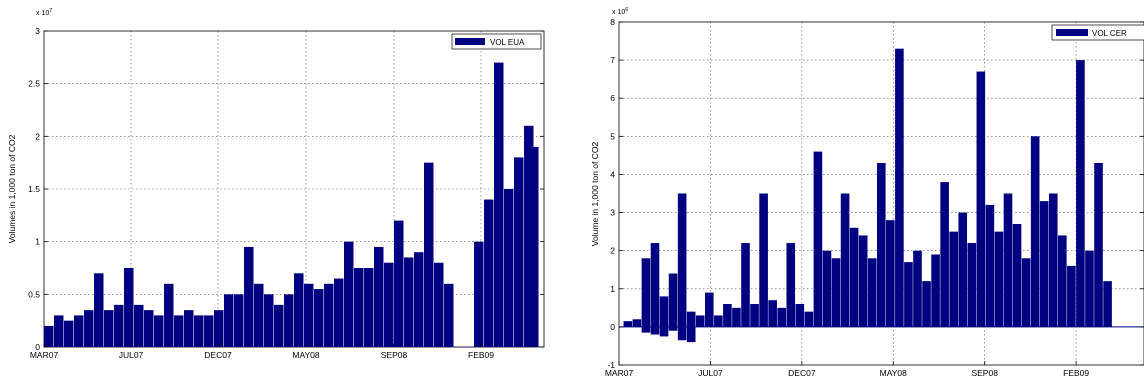  Describe the element at coordinates (612, 136) in the screenshot. I see `y-tick-label: 5` at that location.